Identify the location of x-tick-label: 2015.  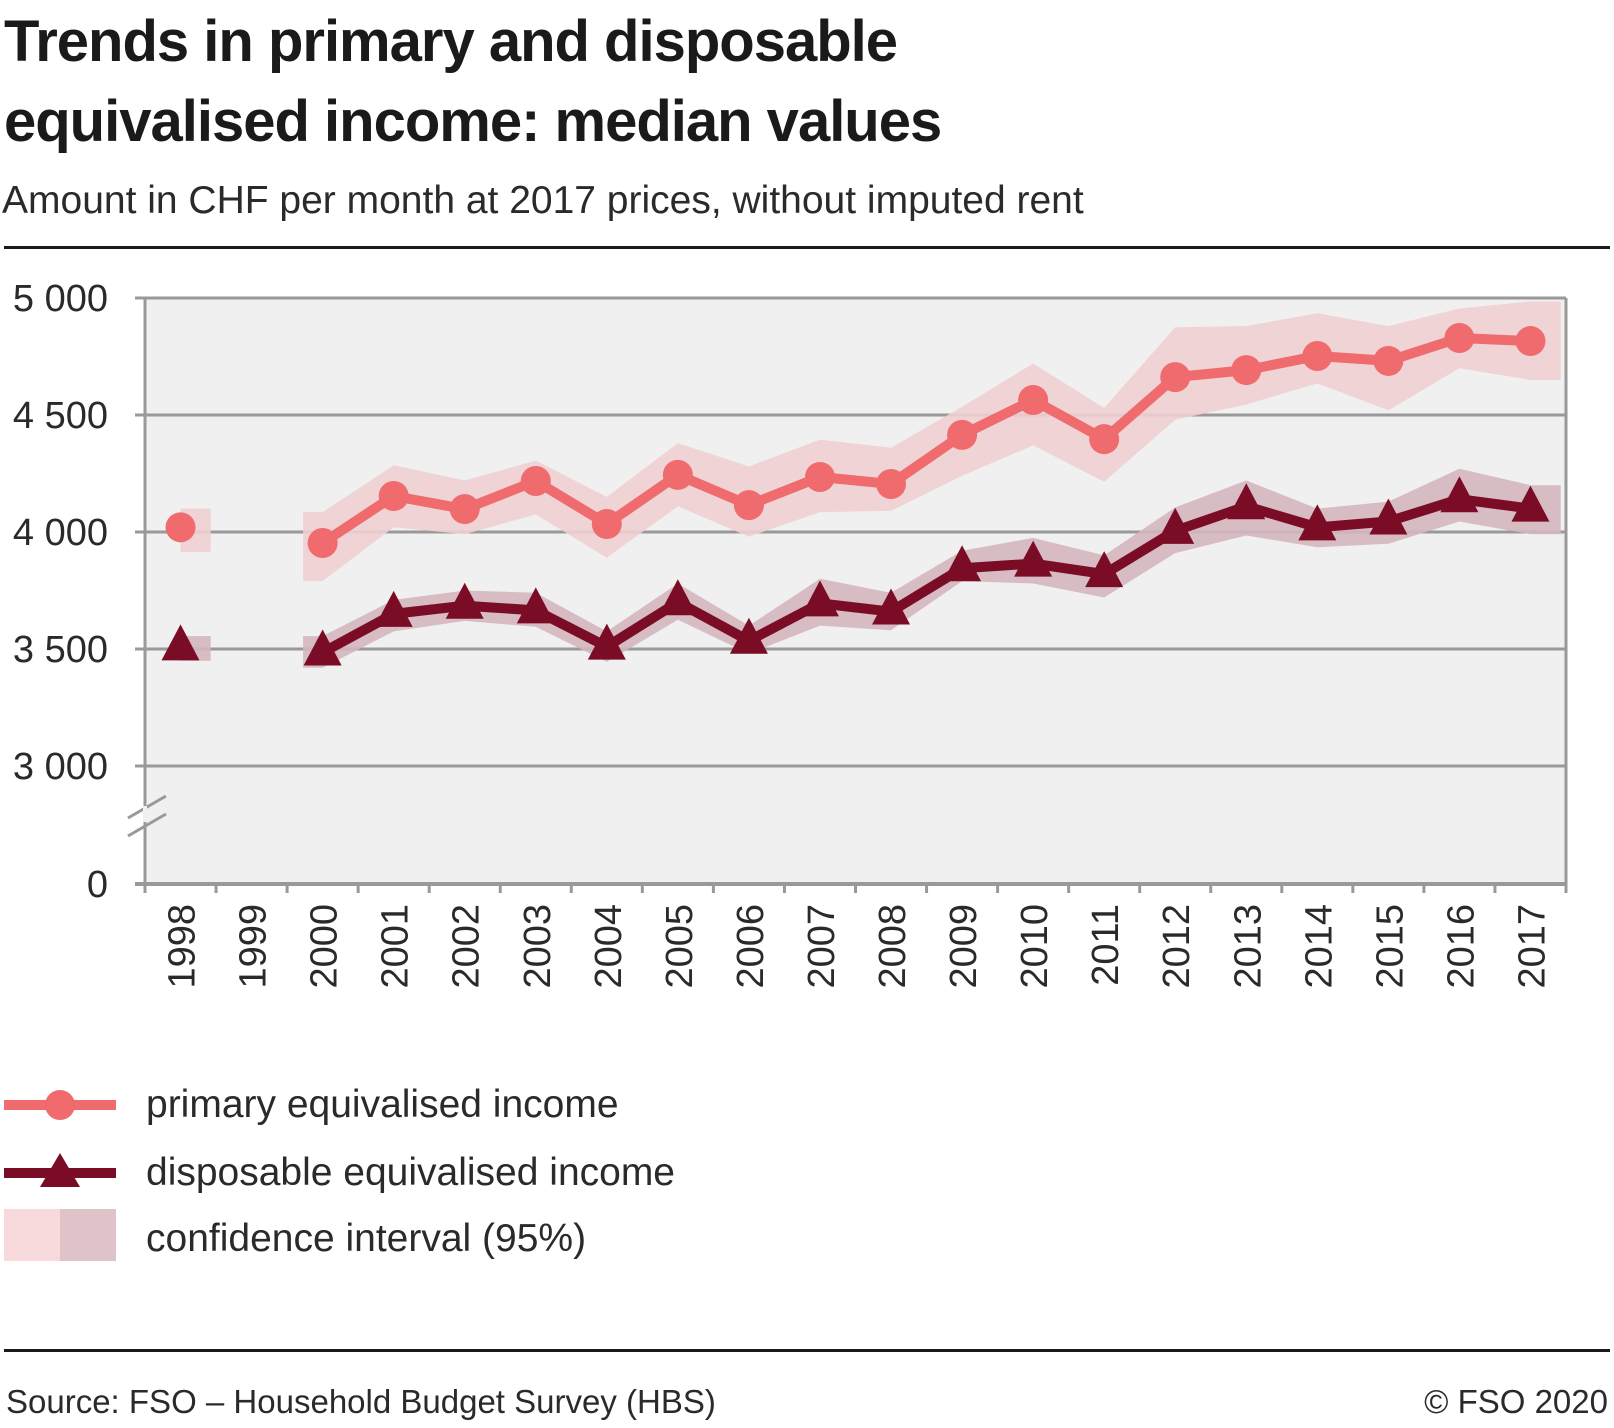
(1390, 946).